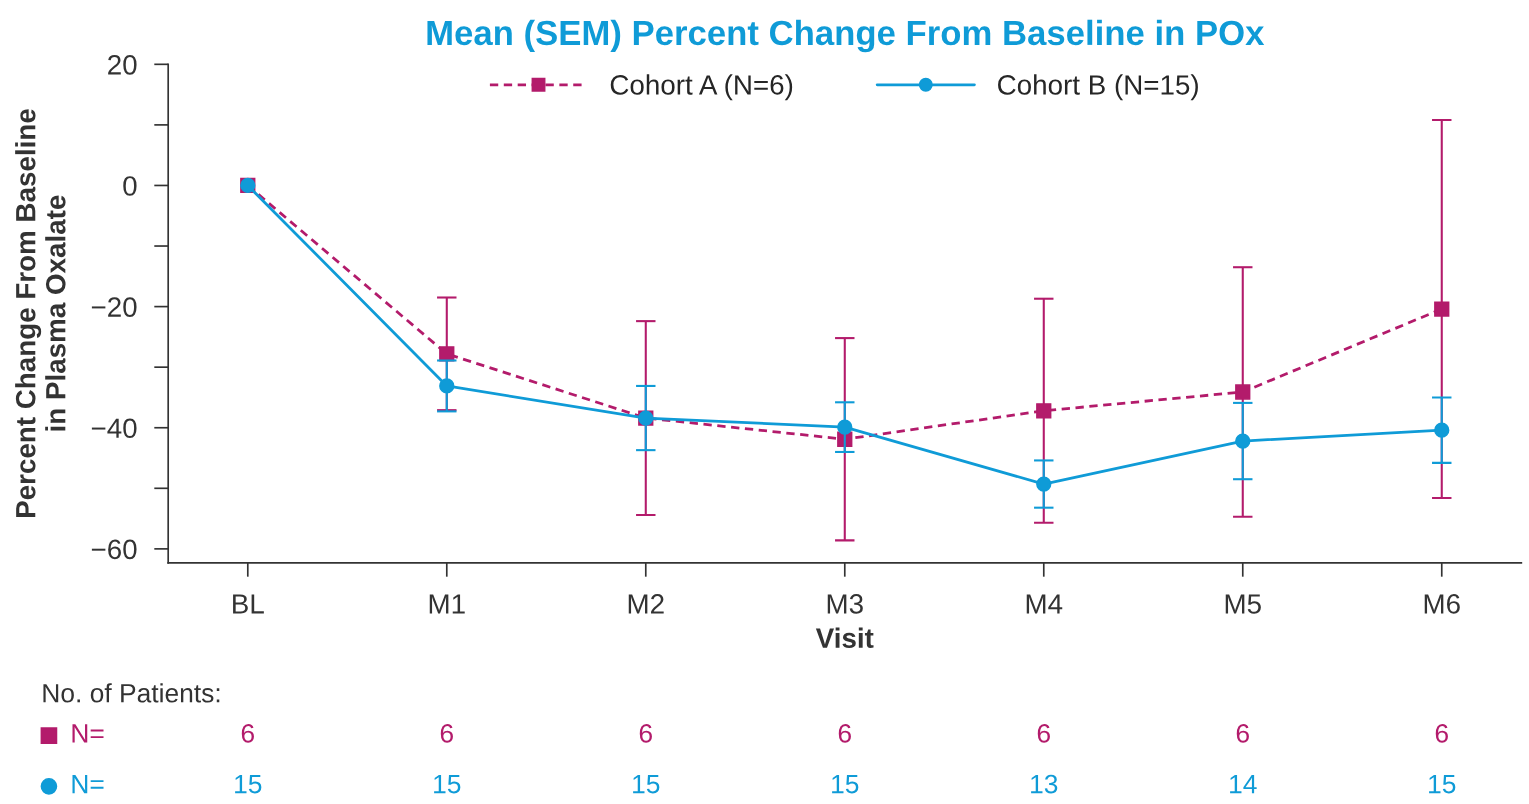 Image resolution: width=1529 pixels, height=804 pixels. I want to click on x-tick-label: M6, so click(1442, 604).